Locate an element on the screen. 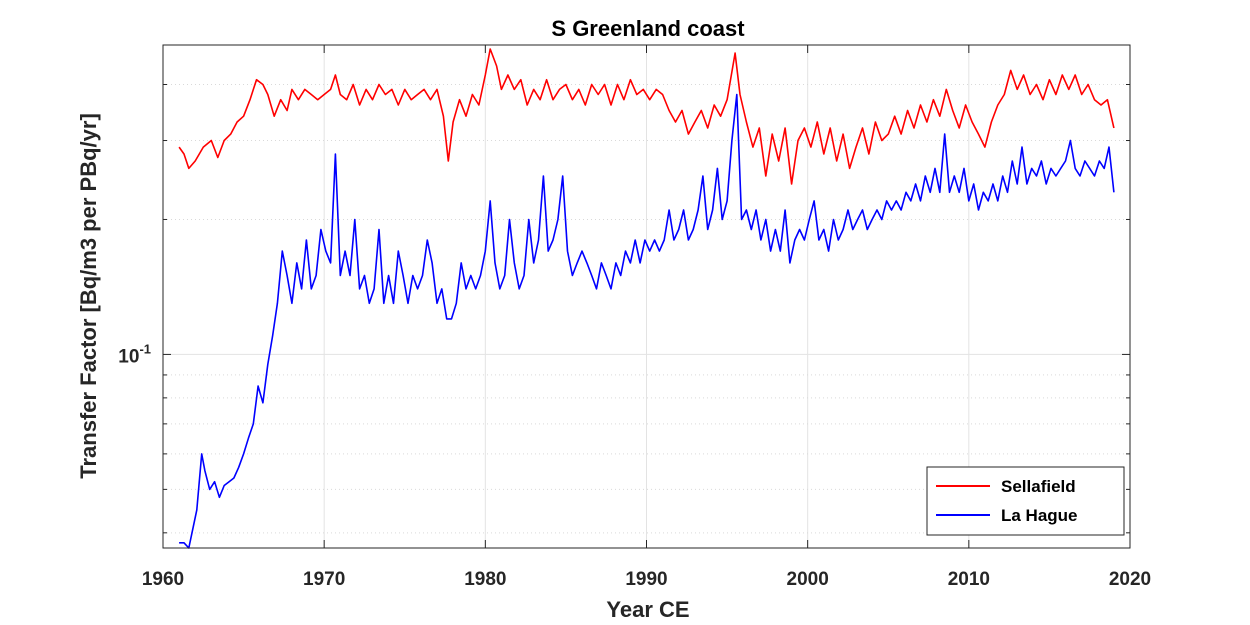 This screenshot has height=625, width=1250. x-tick-label: 1960 is located at coordinates (163, 579).